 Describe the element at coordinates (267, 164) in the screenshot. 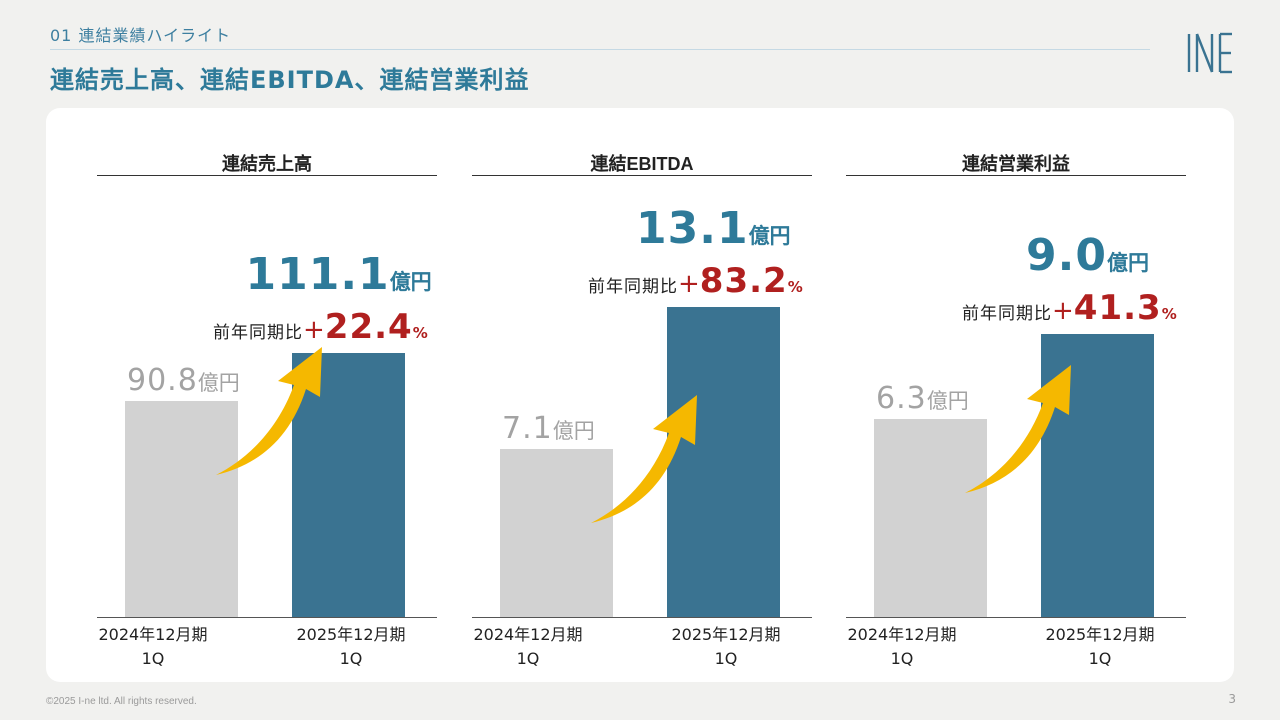

I see `chart-title: 連結売上高` at that location.